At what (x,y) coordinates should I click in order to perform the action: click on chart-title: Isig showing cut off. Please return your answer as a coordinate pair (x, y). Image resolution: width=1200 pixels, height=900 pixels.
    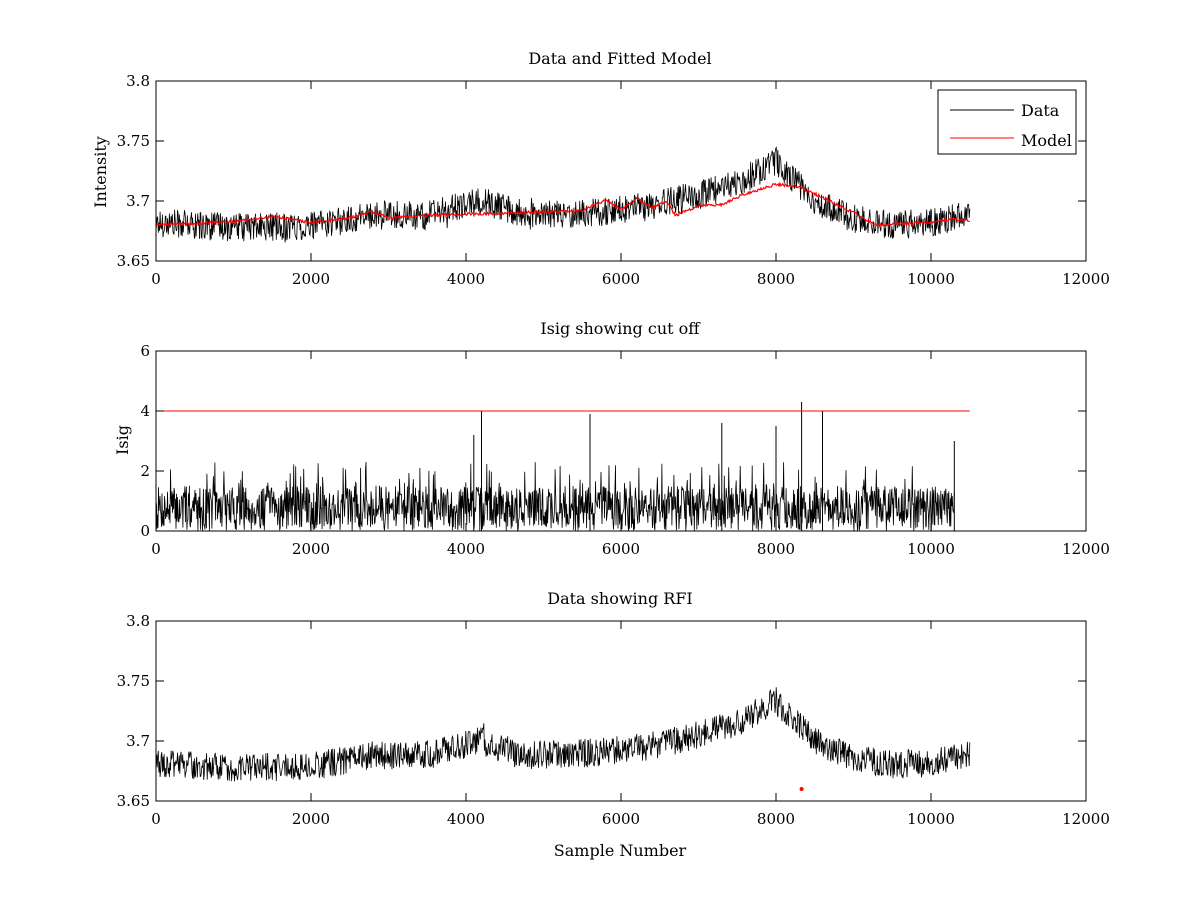
    Looking at the image, I should click on (620, 328).